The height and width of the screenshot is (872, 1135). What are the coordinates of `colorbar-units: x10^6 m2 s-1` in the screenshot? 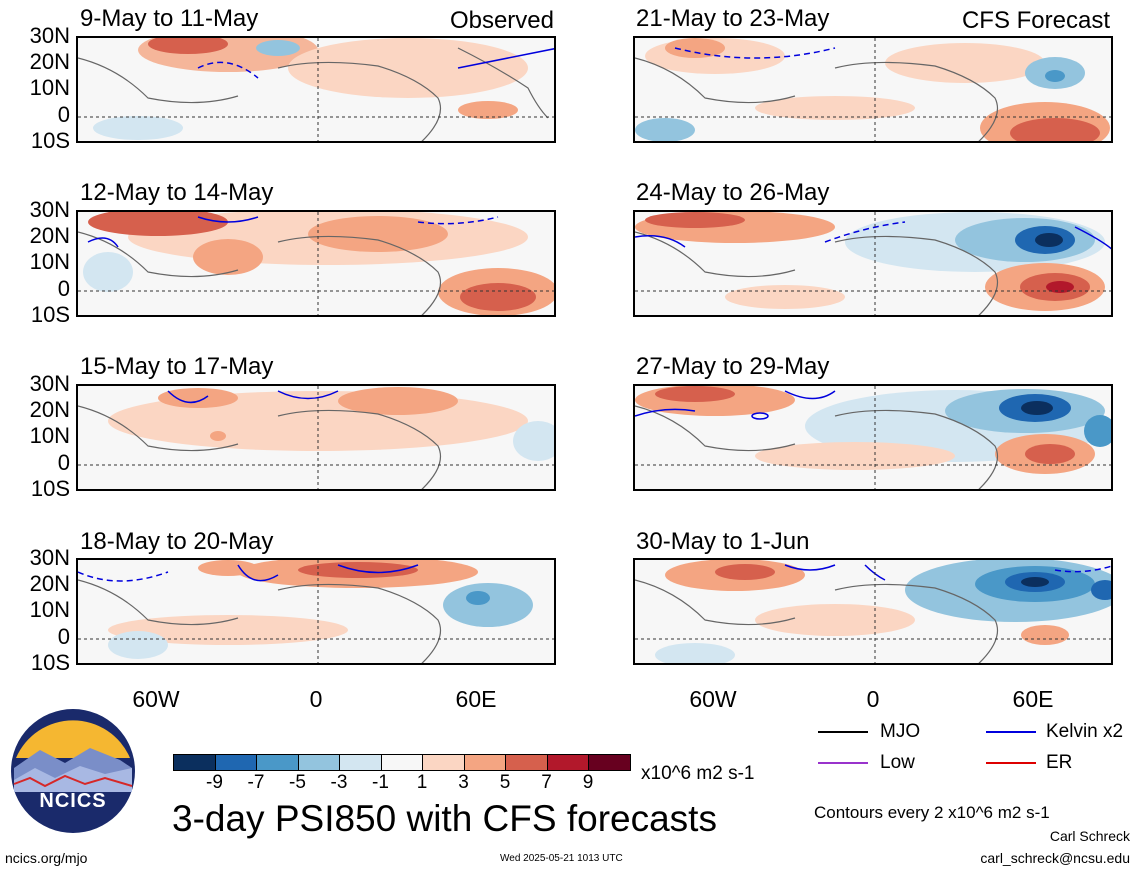 It's located at (698, 773).